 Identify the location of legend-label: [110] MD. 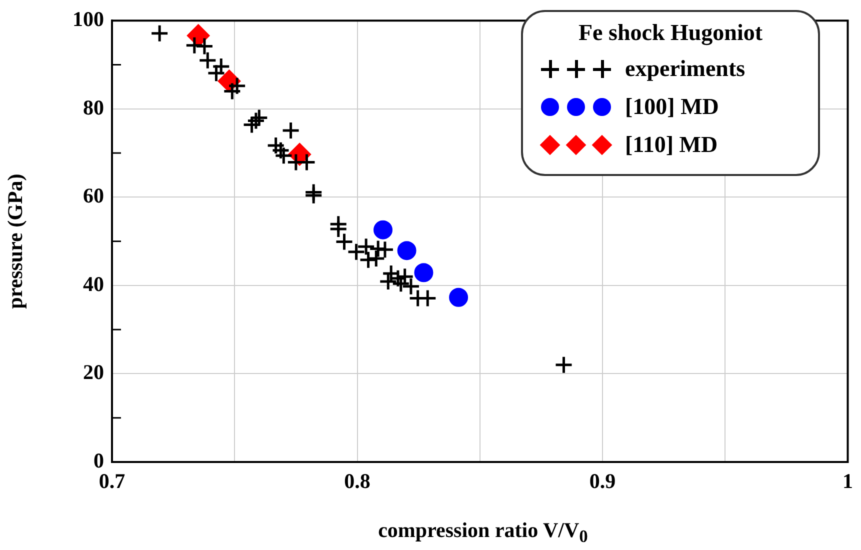
(671, 145).